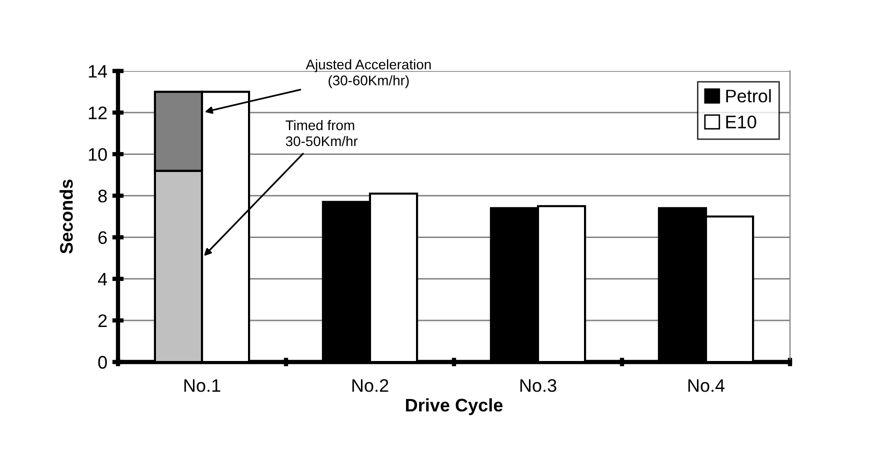 This screenshot has height=470, width=886. I want to click on y-axis-title: Seconds, so click(66, 217).